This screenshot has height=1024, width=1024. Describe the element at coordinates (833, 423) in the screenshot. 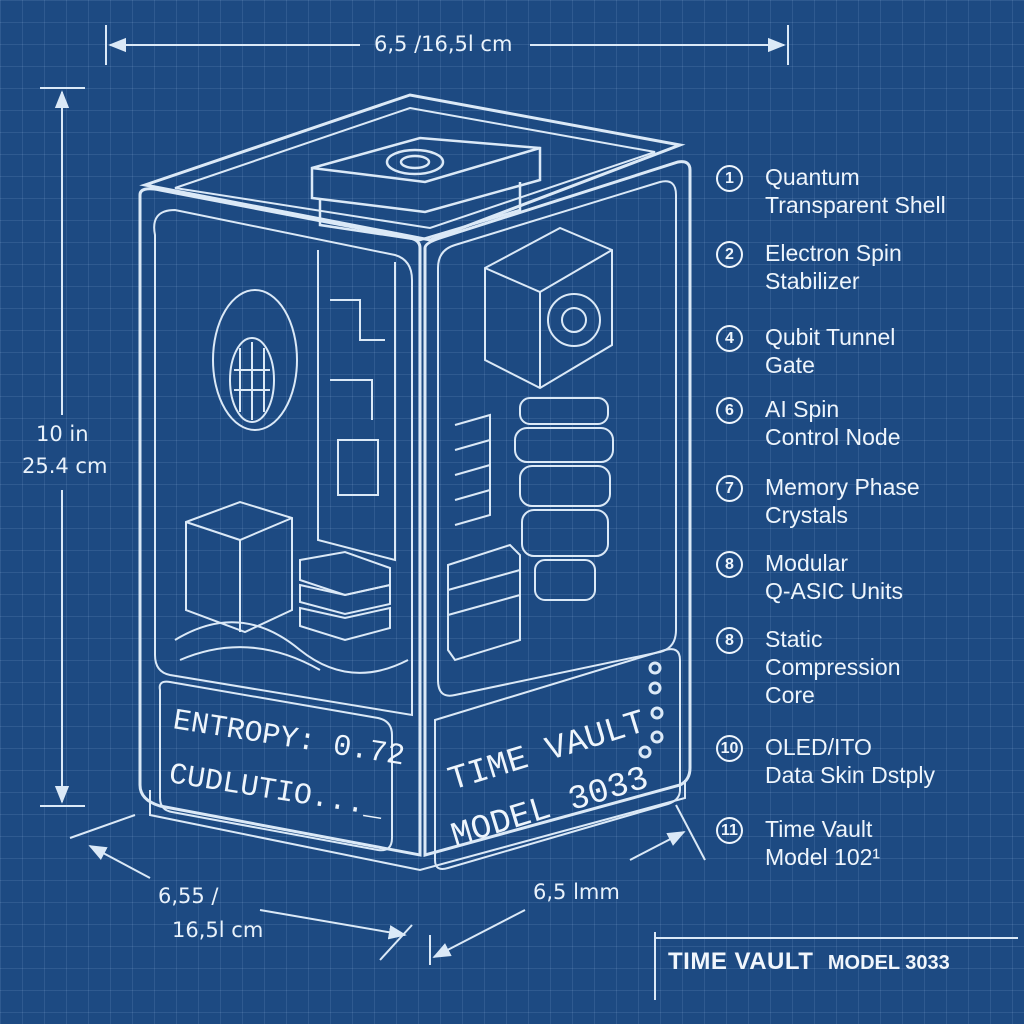

I see `legend-label: AI Spin Control Node` at that location.